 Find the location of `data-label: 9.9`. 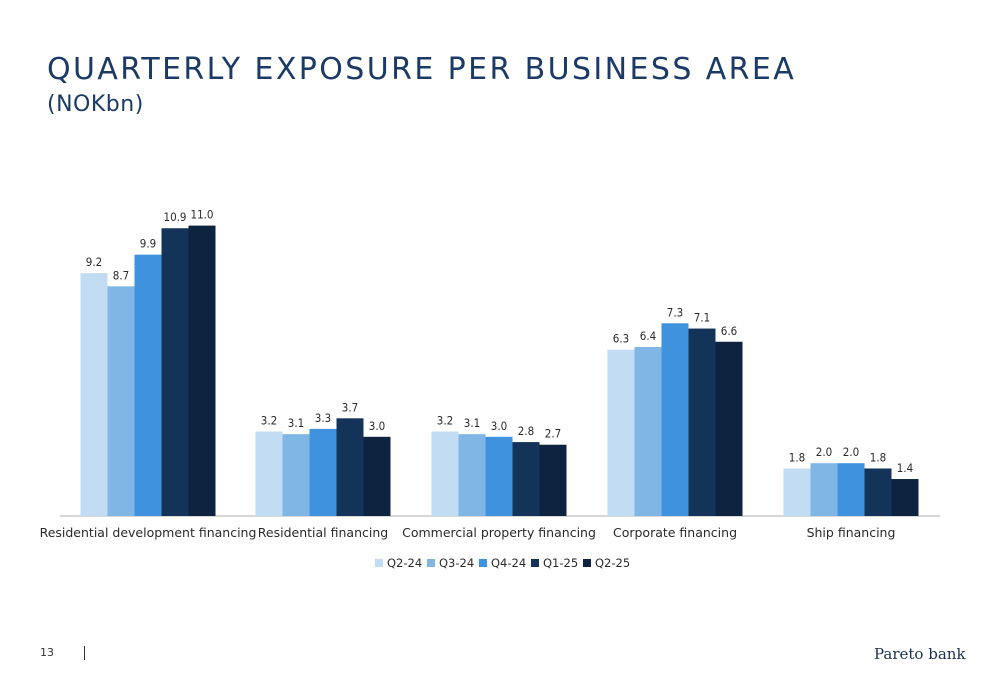

data-label: 9.9 is located at coordinates (148, 244).